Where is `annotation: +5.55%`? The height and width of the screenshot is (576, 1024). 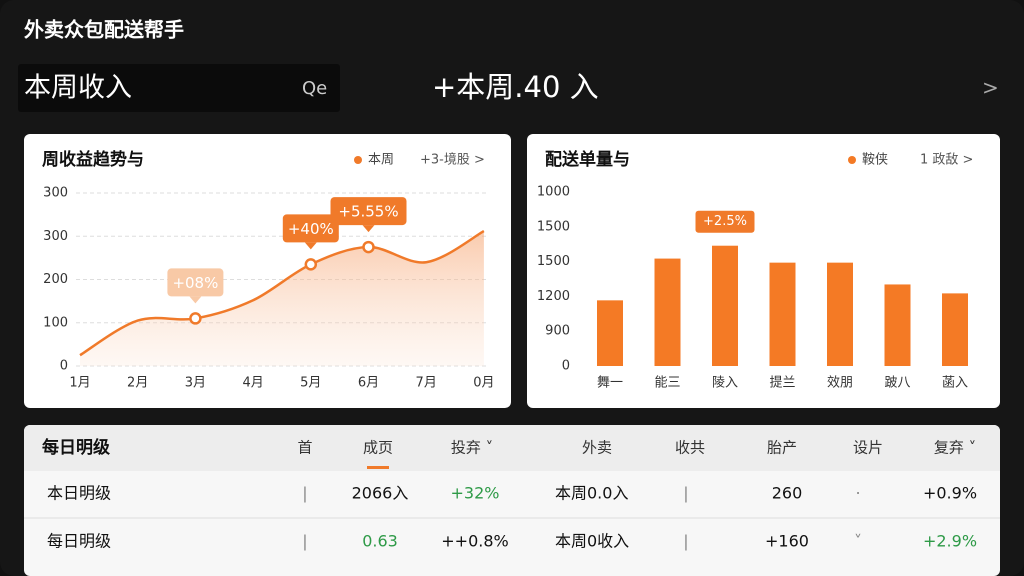 annotation: +5.55% is located at coordinates (368, 212).